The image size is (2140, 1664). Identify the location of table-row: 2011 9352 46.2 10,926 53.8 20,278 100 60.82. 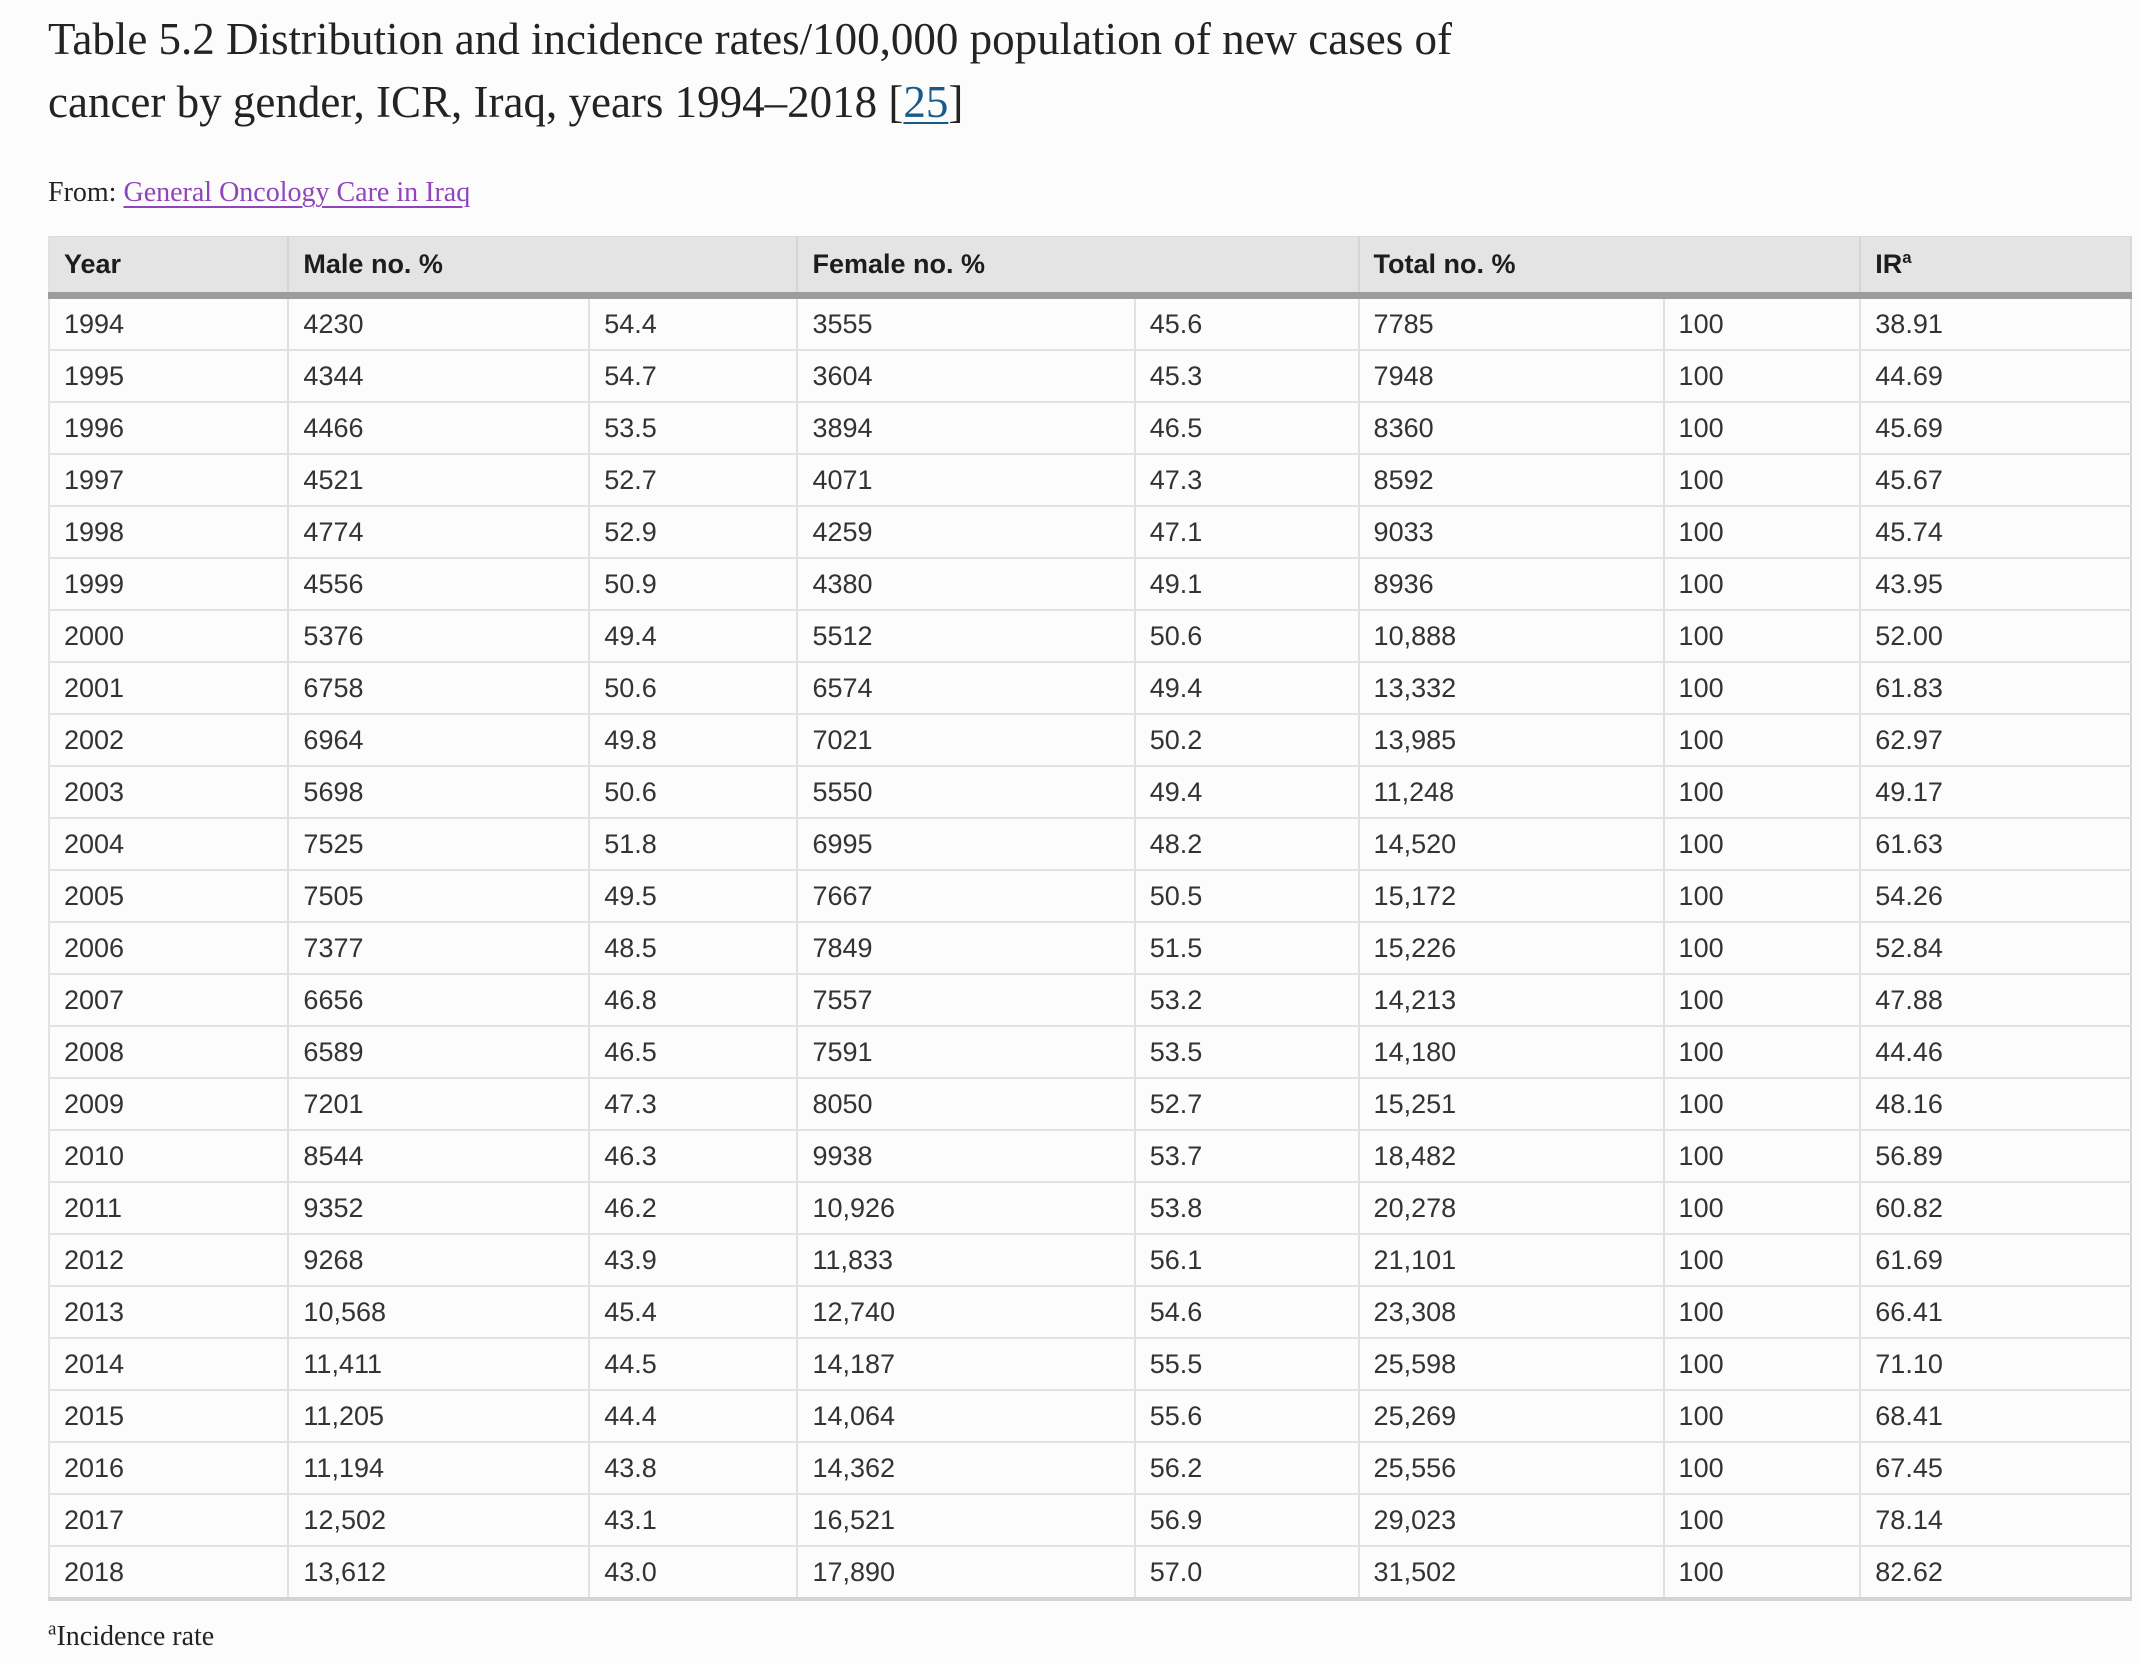
(1090, 1208).